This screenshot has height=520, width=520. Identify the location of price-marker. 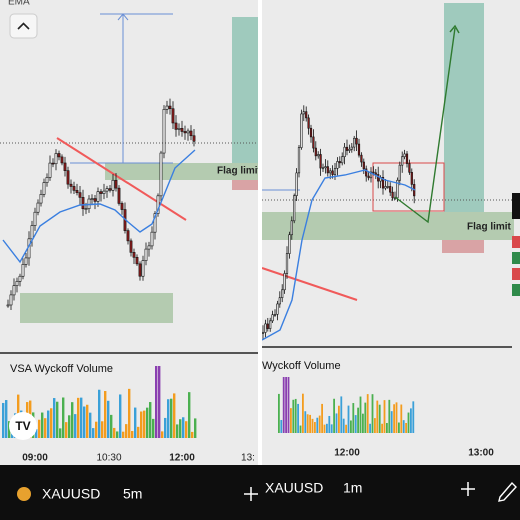
(516, 290).